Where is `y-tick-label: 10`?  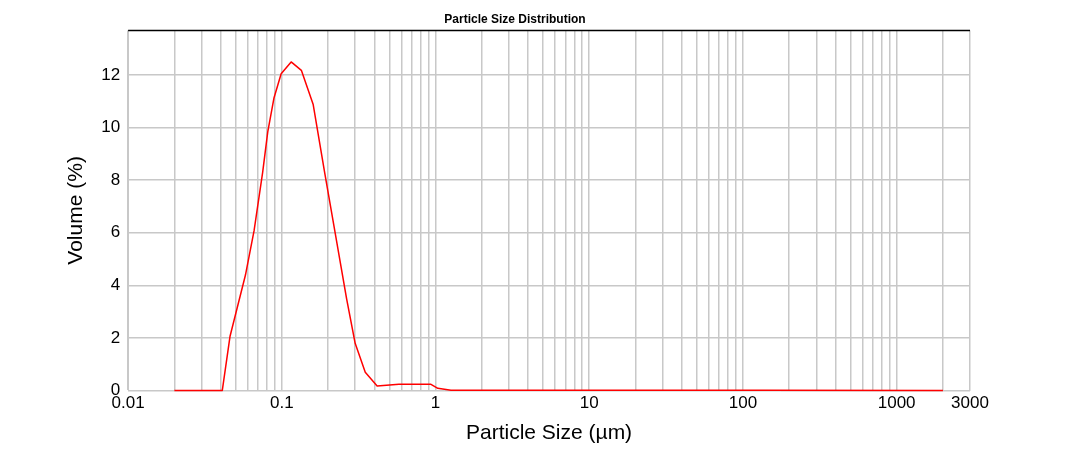 y-tick-label: 10 is located at coordinates (111, 127).